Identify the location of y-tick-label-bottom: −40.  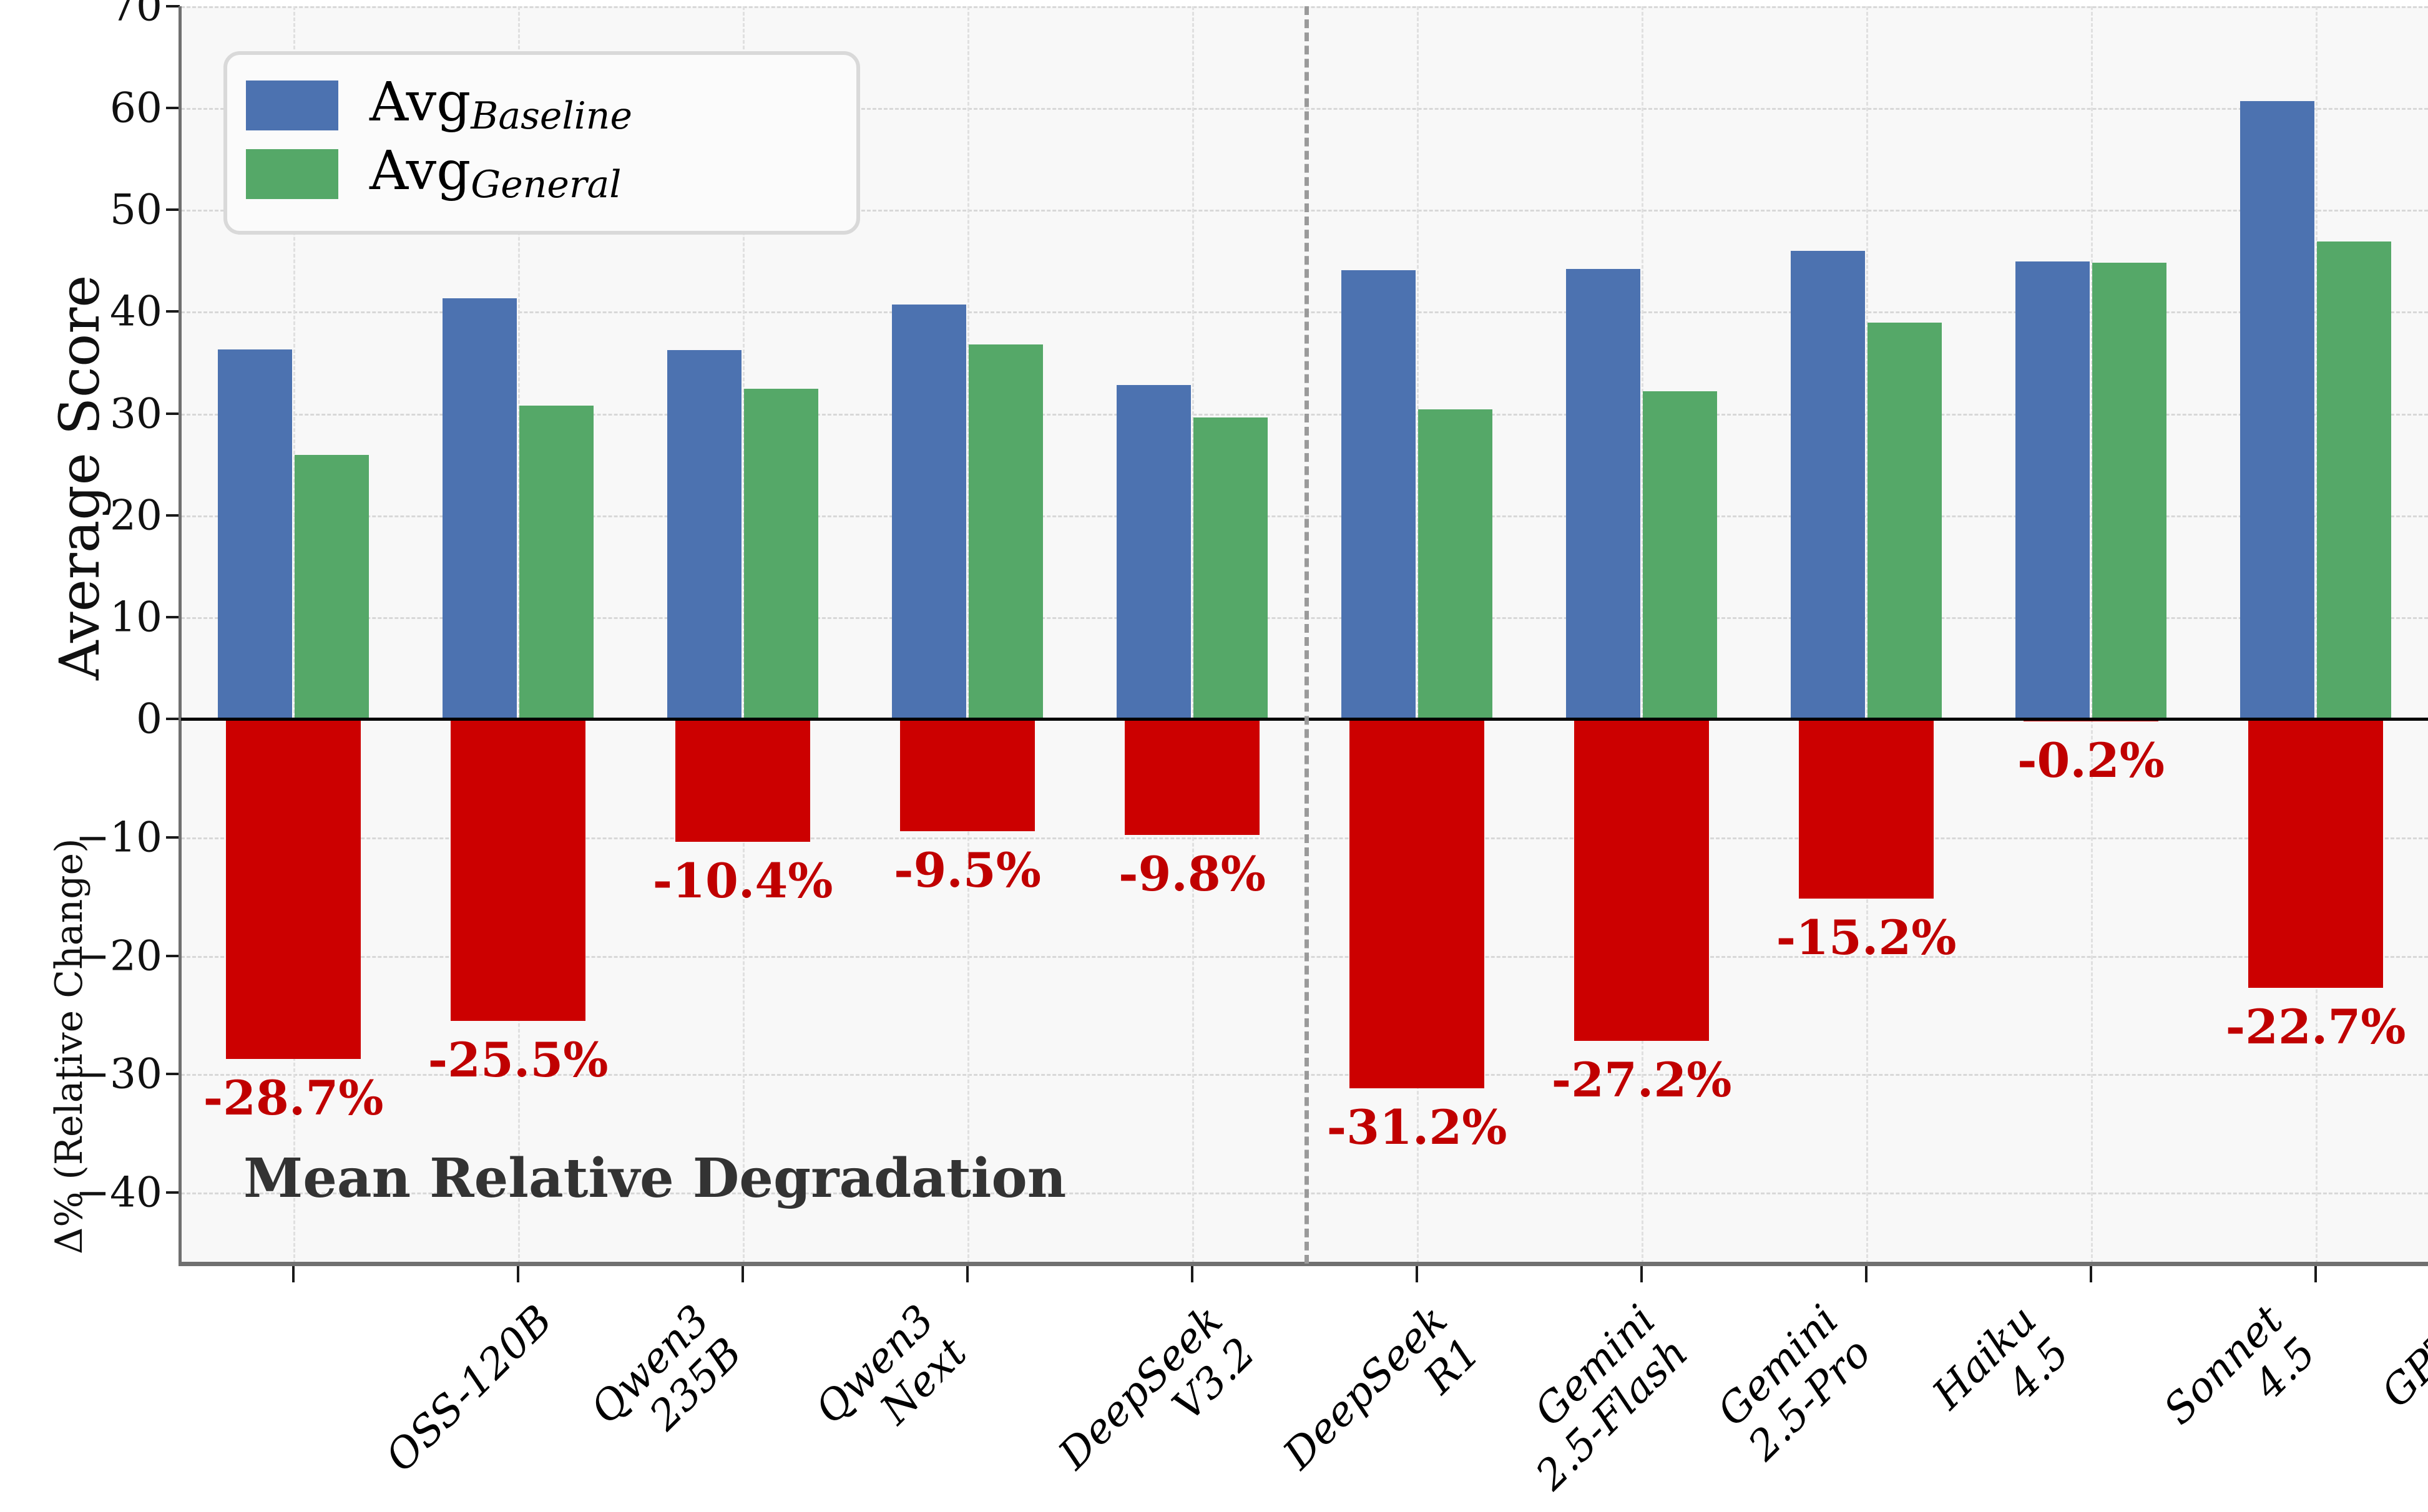
(118, 1192).